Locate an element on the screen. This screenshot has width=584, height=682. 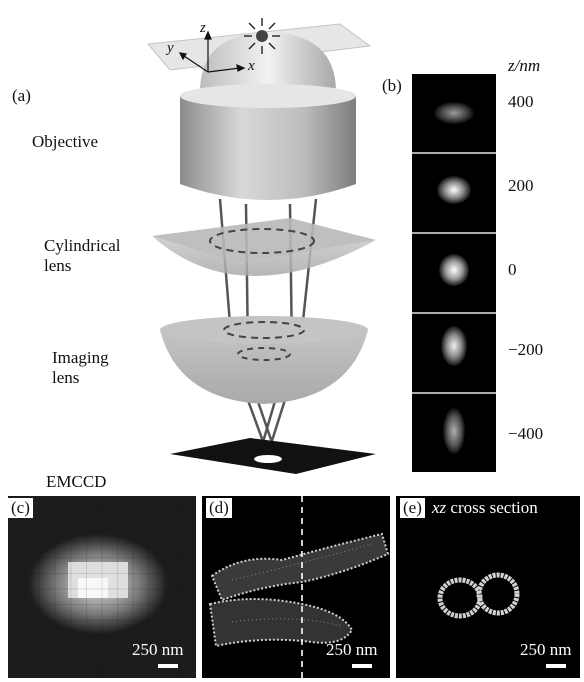
emccd-image is located at coordinates (102, 587).